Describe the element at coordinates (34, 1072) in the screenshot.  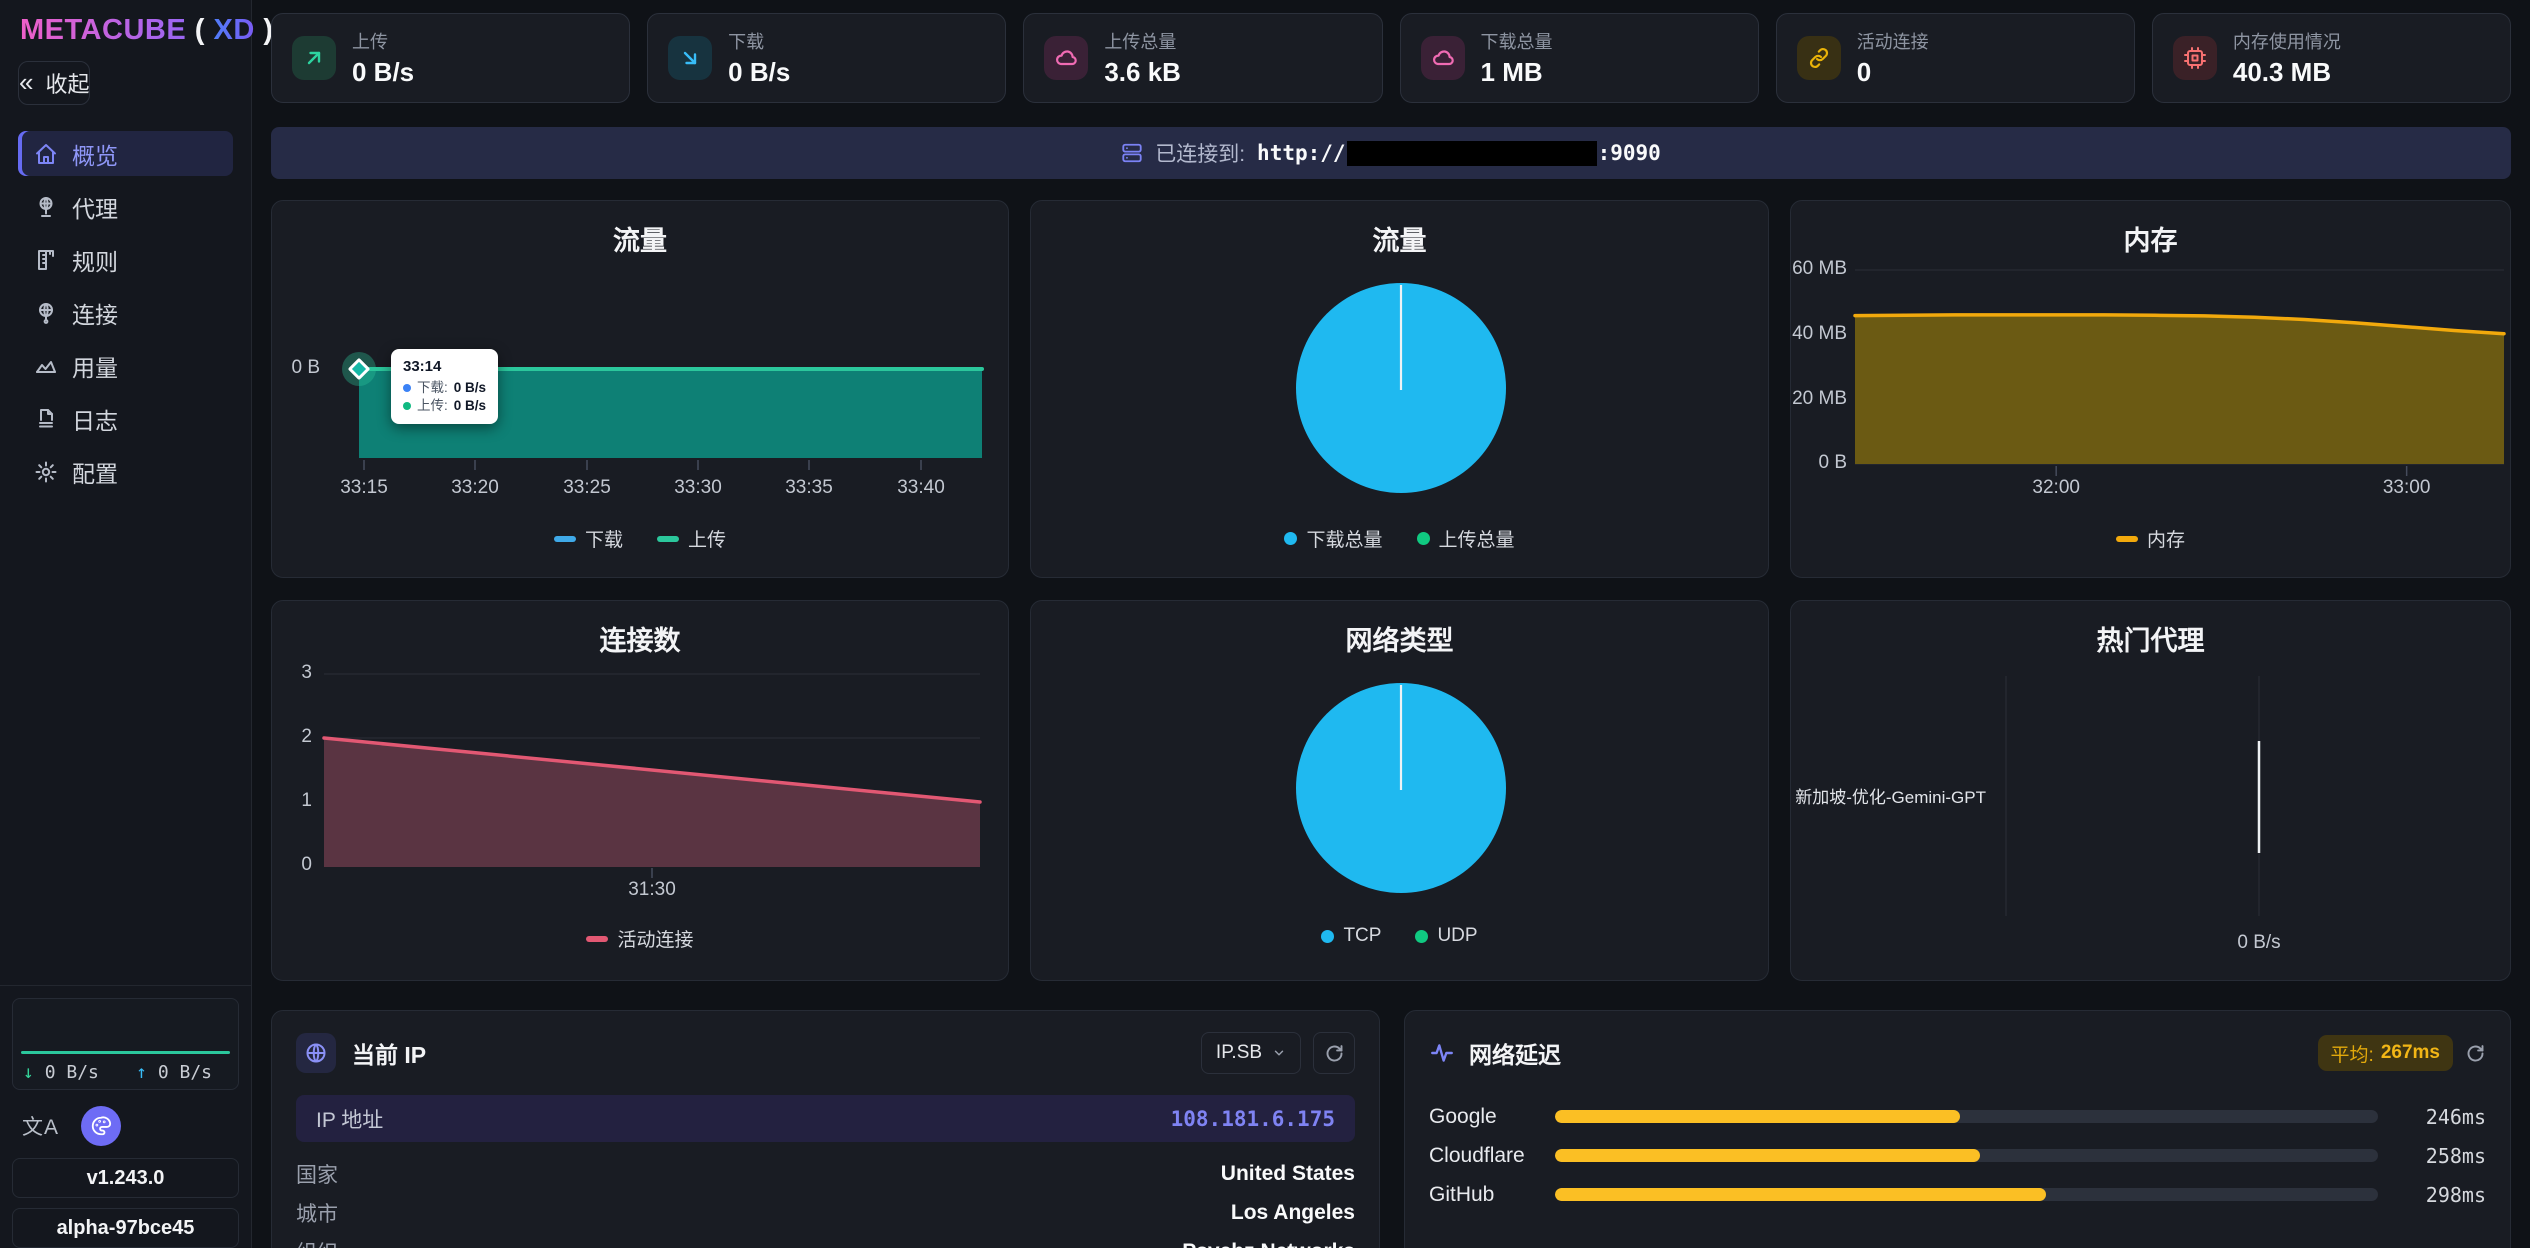
I see `arrow-down-icon: ↓` at that location.